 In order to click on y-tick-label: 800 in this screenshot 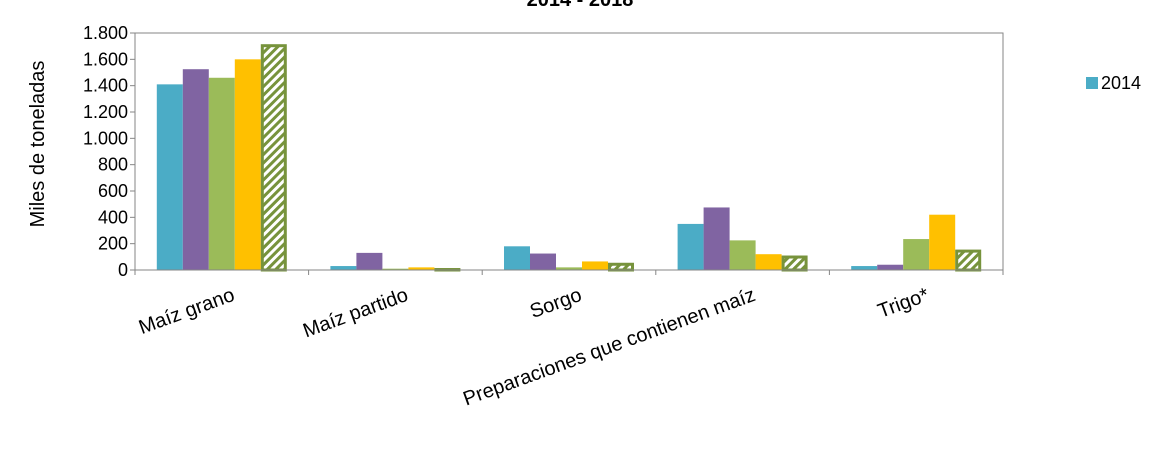, I will do `click(113, 165)`.